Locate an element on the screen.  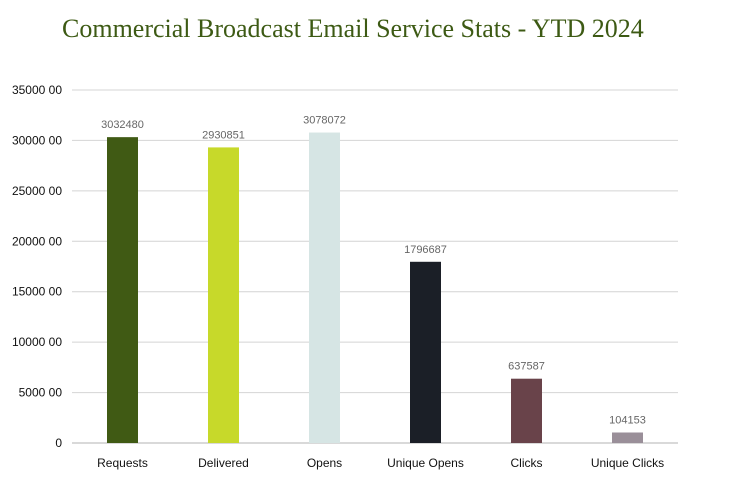
x-tick-label: Opens is located at coordinates (324, 463).